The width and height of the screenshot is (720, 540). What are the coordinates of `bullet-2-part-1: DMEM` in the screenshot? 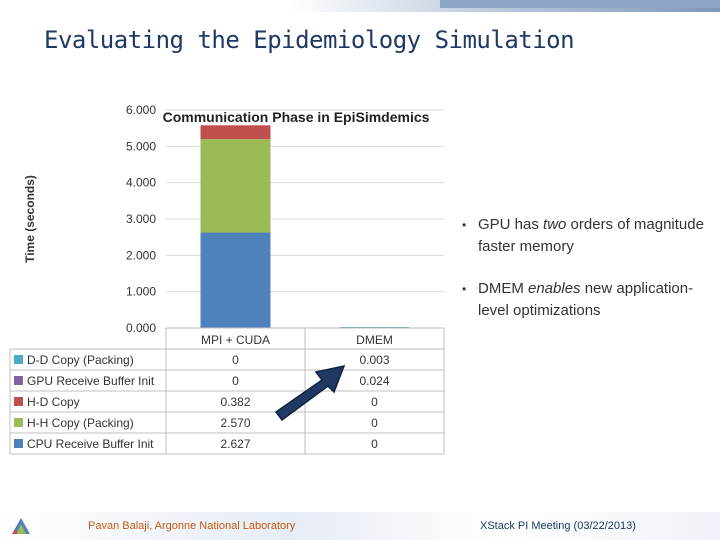 It's located at (503, 288).